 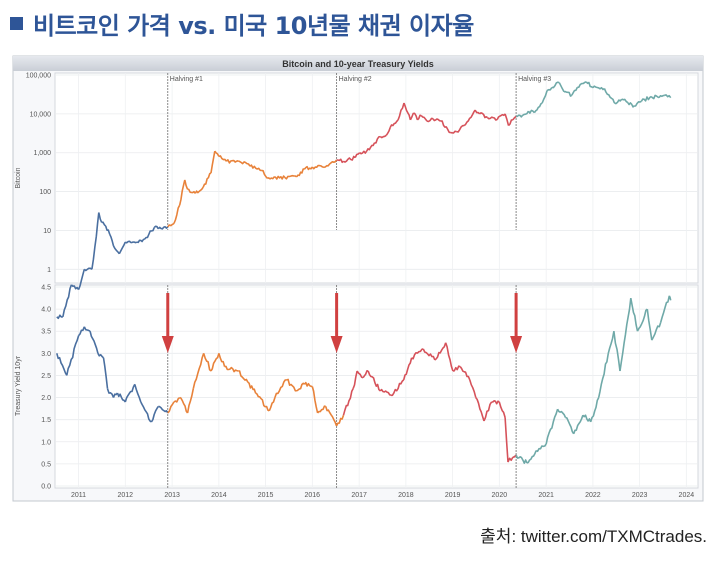 What do you see at coordinates (359, 495) in the screenshot?
I see `x-tick-label: 2017` at bounding box center [359, 495].